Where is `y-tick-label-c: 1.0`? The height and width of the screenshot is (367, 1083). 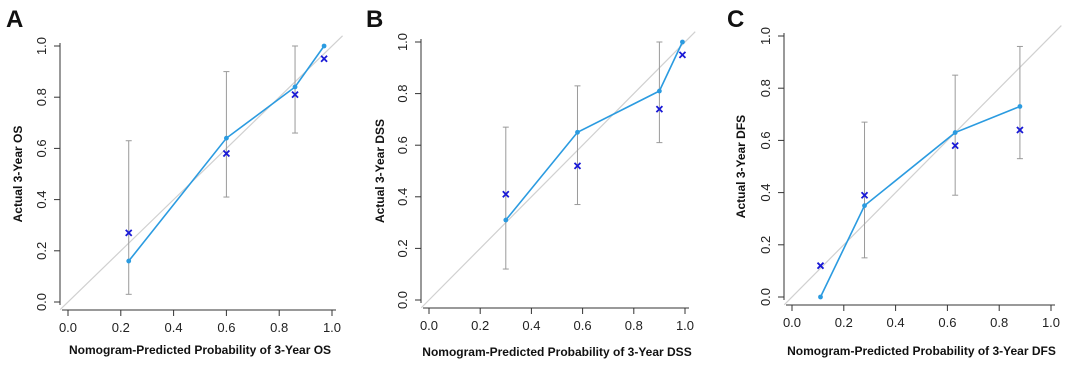 y-tick-label-c: 1.0 is located at coordinates (765, 36).